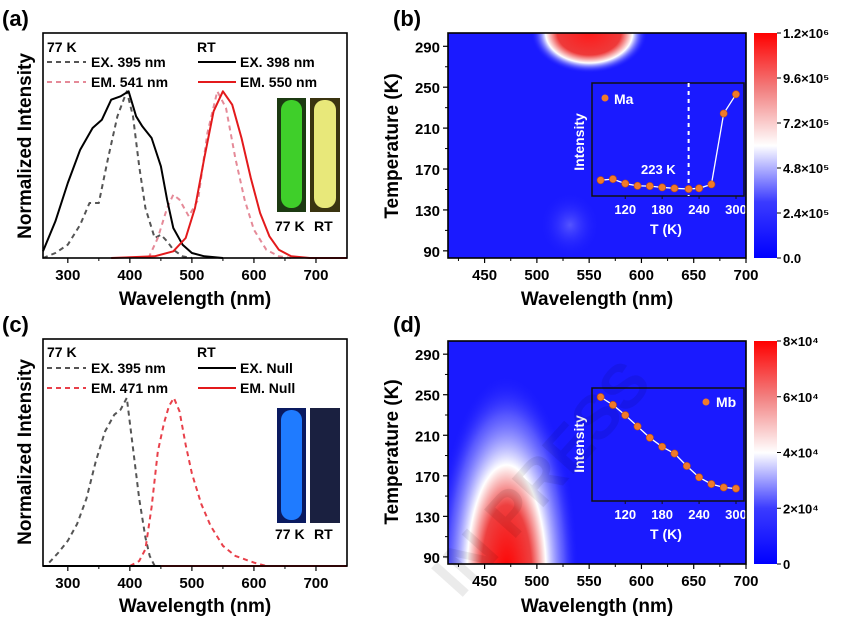  What do you see at coordinates (579, 142) in the screenshot?
I see `inset-b-ylabel: Intensity` at bounding box center [579, 142].